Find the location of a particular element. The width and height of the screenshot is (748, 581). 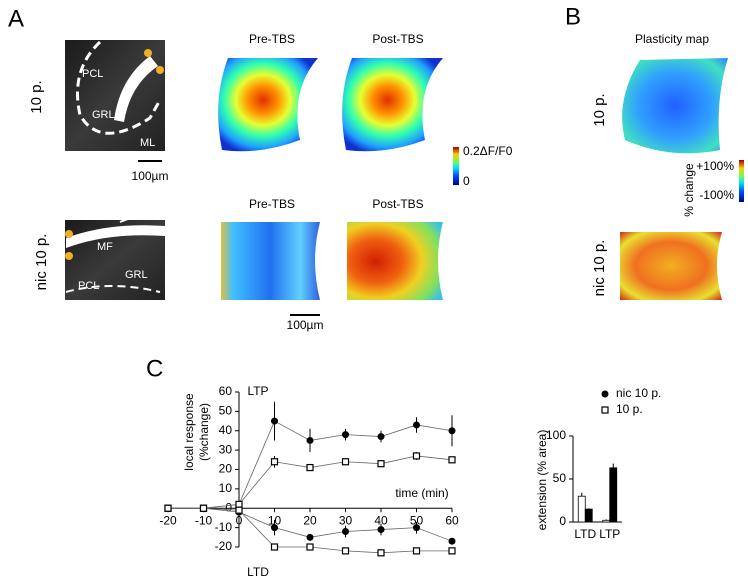

panel-label: C is located at coordinates (154, 368).